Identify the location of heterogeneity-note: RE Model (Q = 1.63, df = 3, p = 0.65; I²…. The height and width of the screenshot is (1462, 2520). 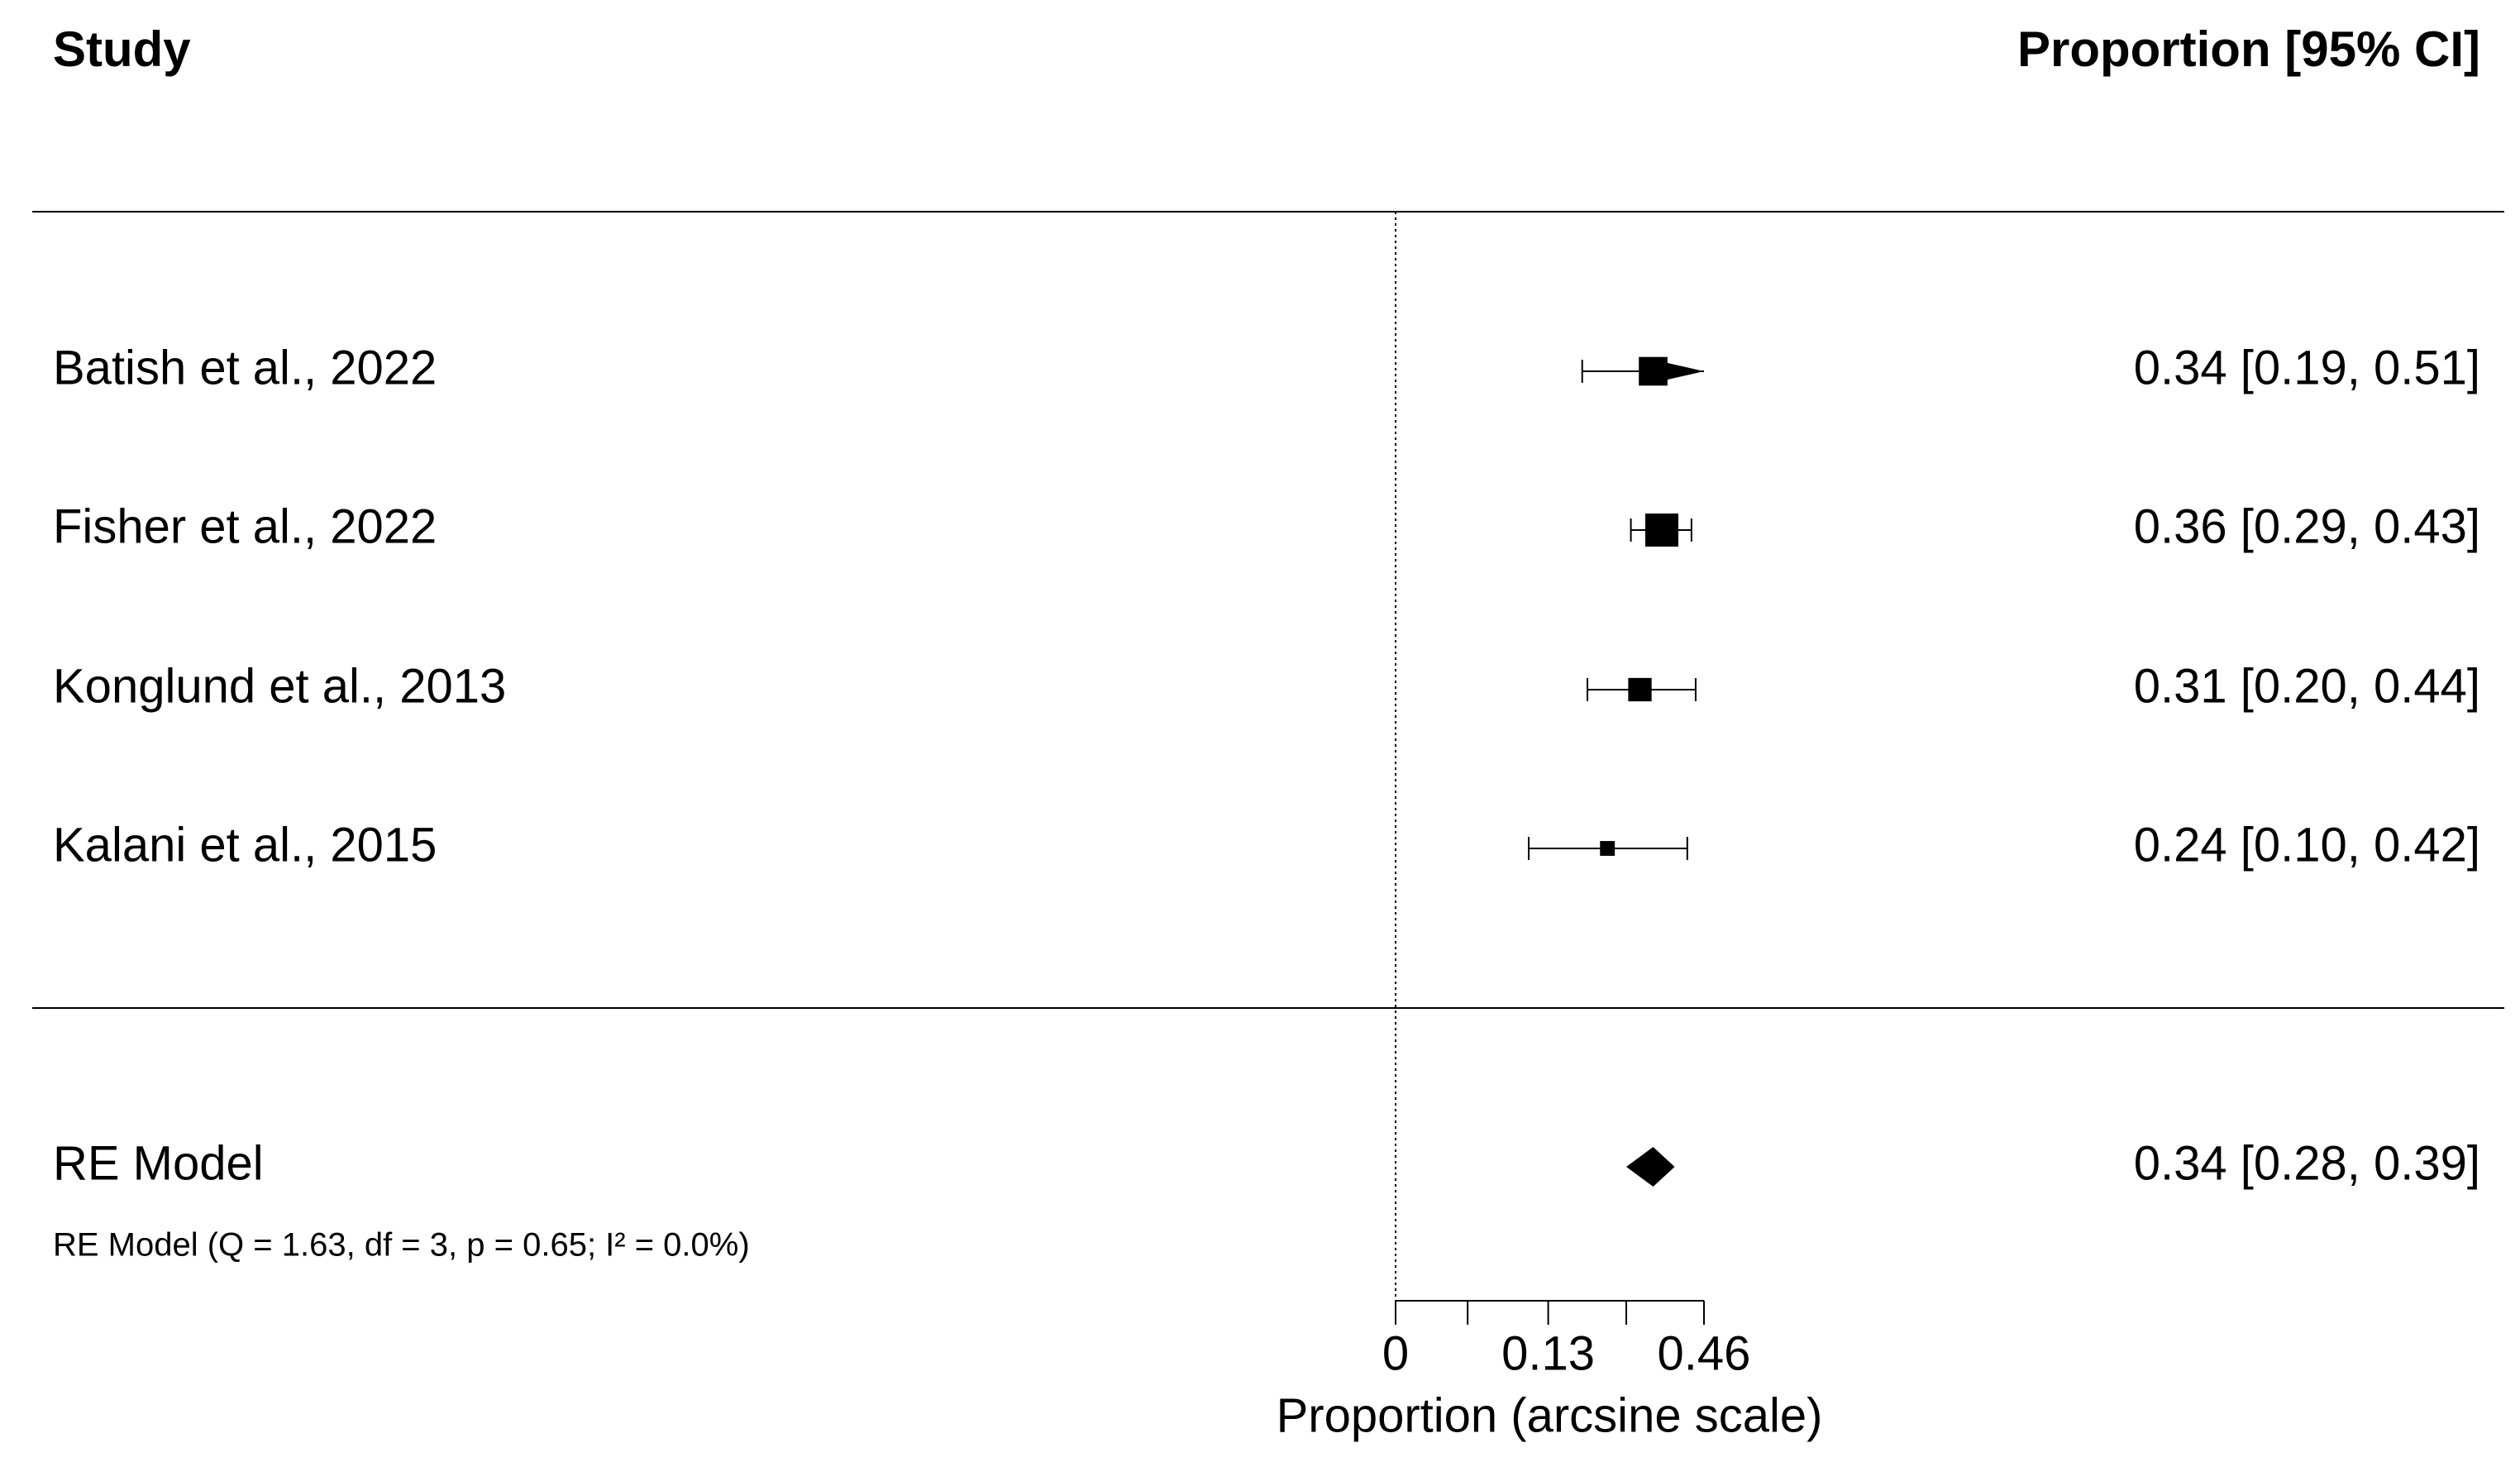
(401, 1245).